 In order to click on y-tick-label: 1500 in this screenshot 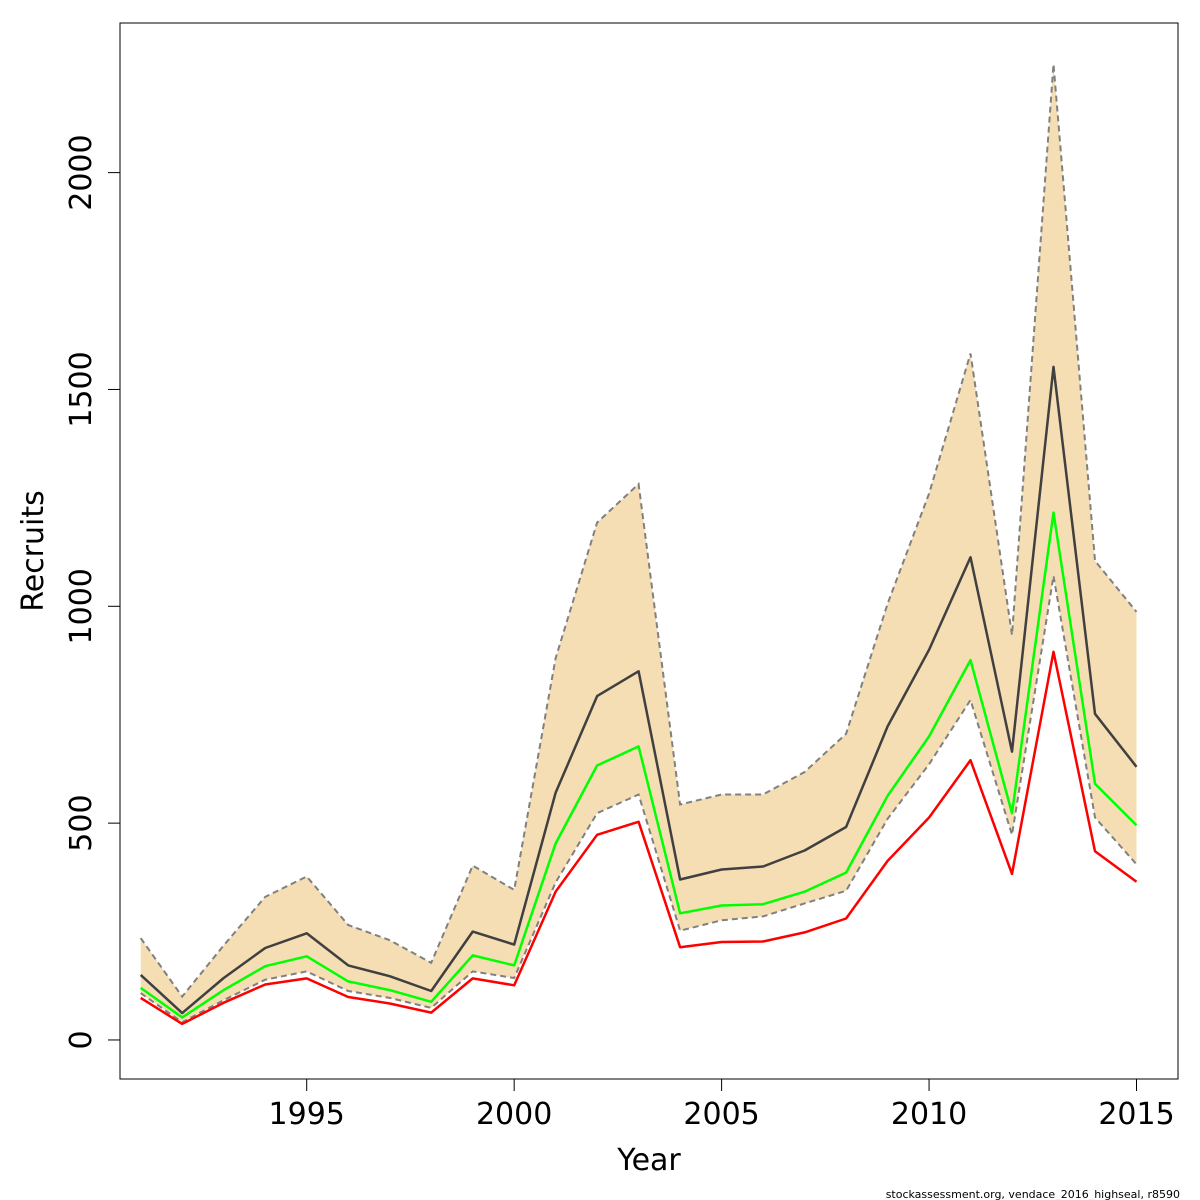, I will do `click(81, 389)`.